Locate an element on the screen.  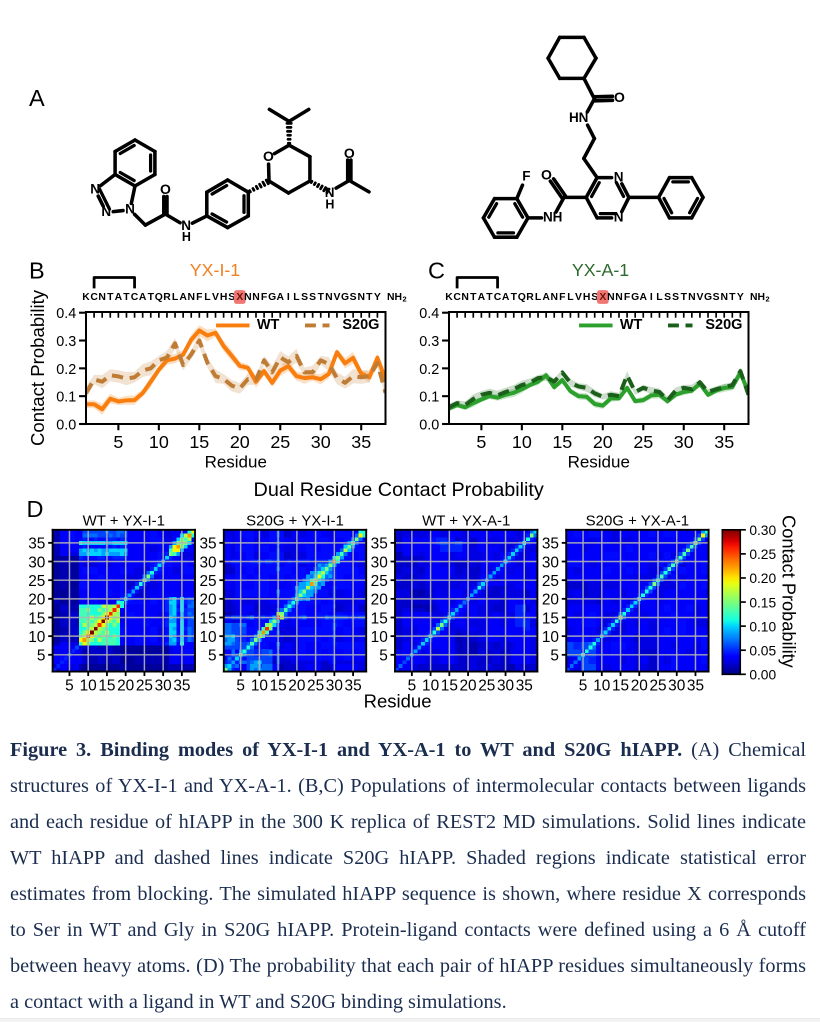
svg-text: 0.1 is located at coordinates (429, 398).